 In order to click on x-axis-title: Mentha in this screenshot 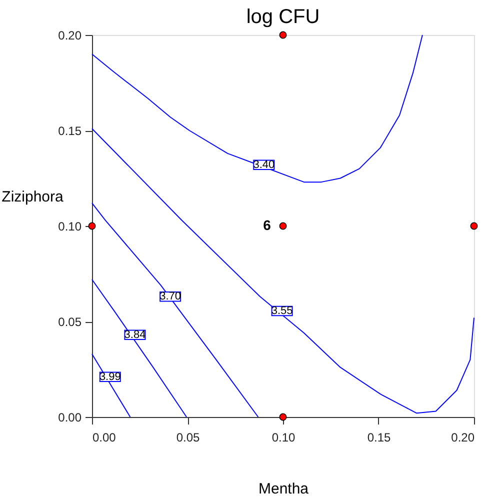, I will do `click(284, 489)`.